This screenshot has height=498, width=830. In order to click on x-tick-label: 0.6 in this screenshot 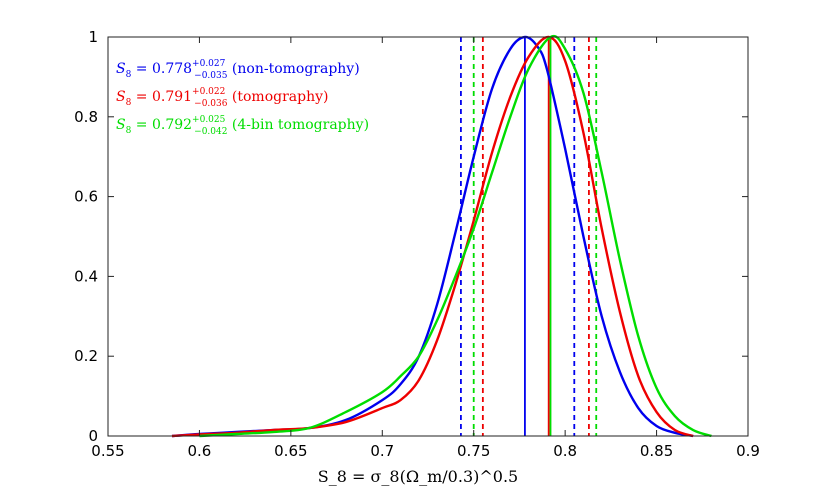, I will do `click(199, 451)`.